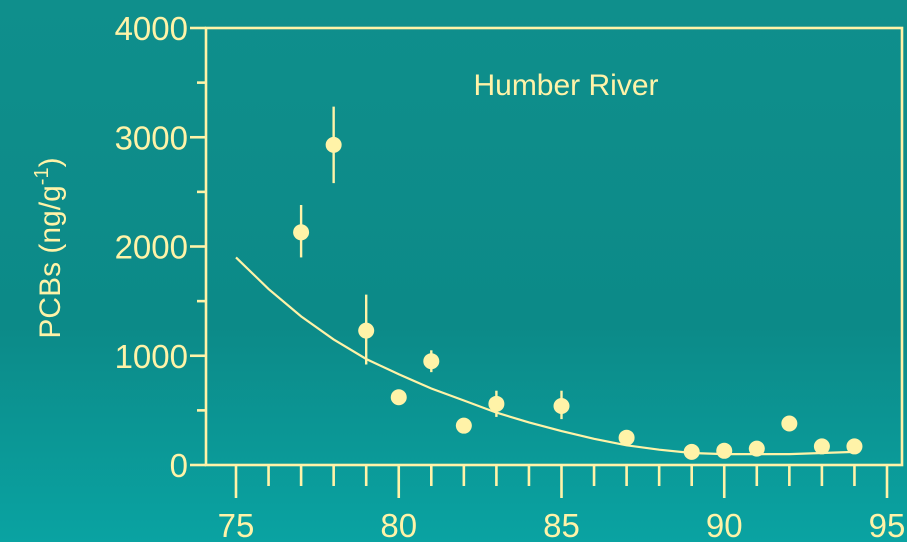  What do you see at coordinates (151, 356) in the screenshot?
I see `y-tick-label: 1000` at bounding box center [151, 356].